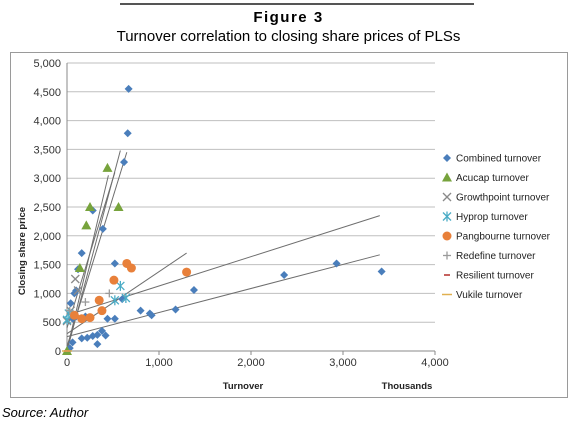 The image size is (577, 433). I want to click on y-tick-label: 1,500, so click(47, 266).